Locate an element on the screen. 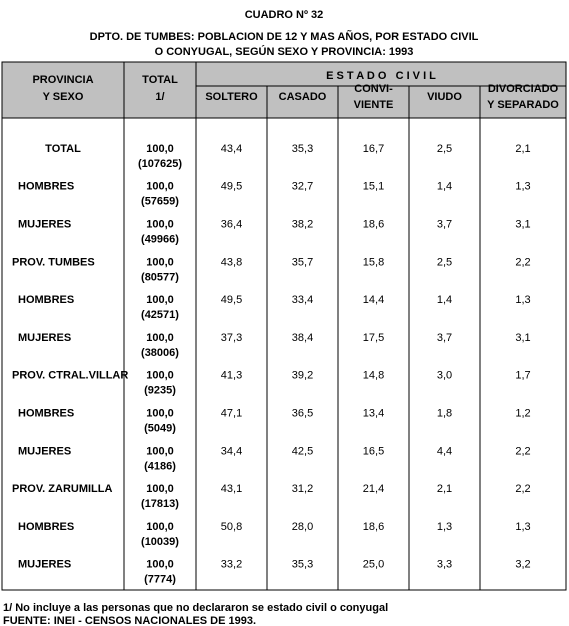  cell-count: (57659) is located at coordinates (160, 202).